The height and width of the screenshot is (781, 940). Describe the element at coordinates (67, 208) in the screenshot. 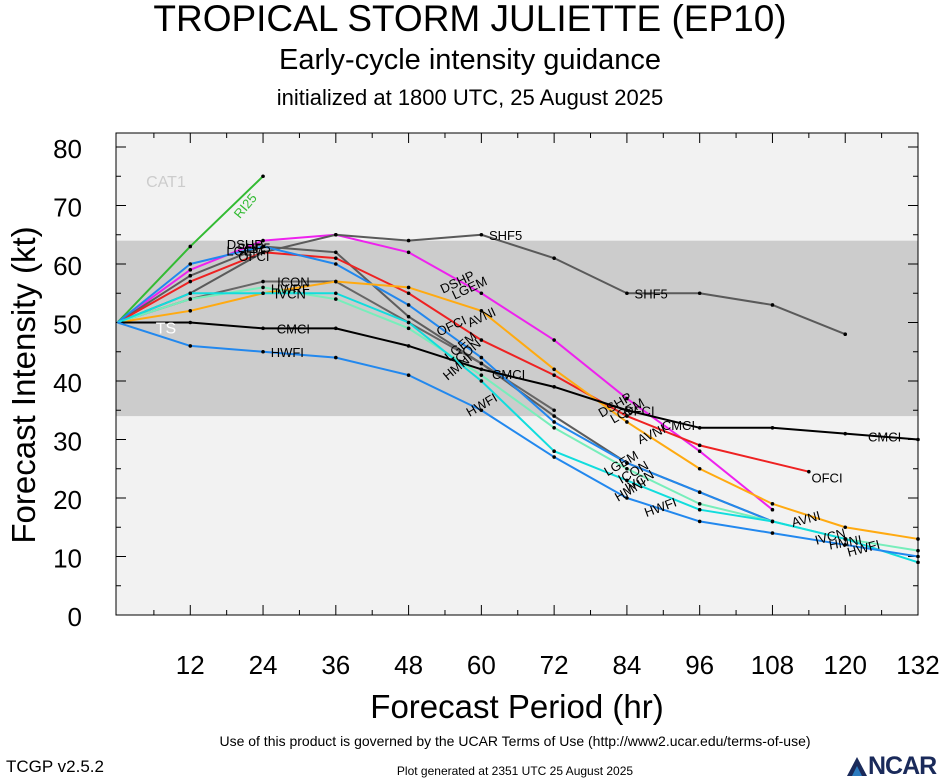

I see `y-tick-label: 70` at that location.